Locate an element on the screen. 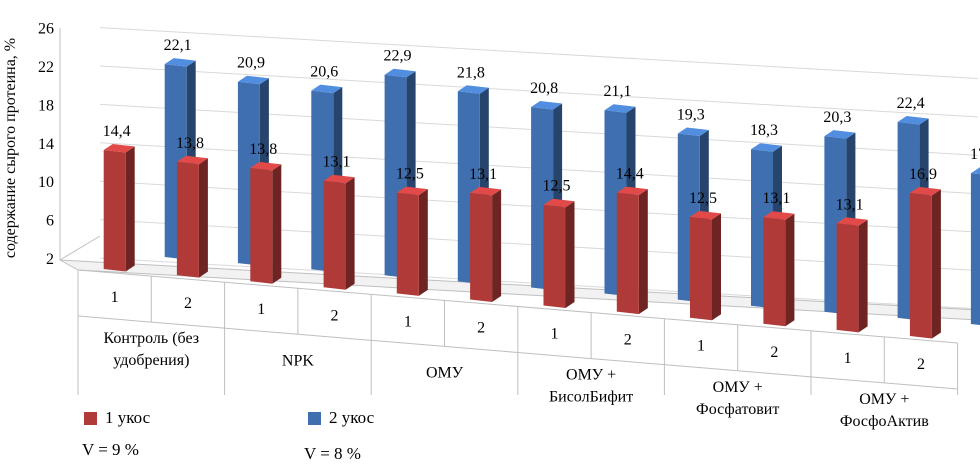  group-label: NPK is located at coordinates (298, 360).